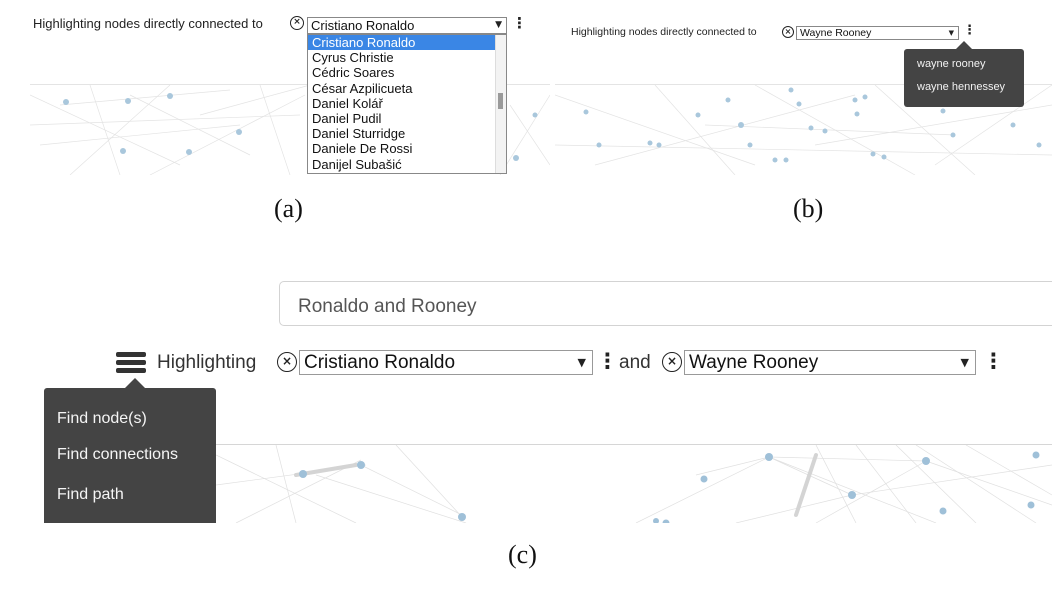 Image resolution: width=1052 pixels, height=592 pixels. What do you see at coordinates (357, 164) in the screenshot?
I see `option-danijel-subasic: Danijel Subašić` at bounding box center [357, 164].